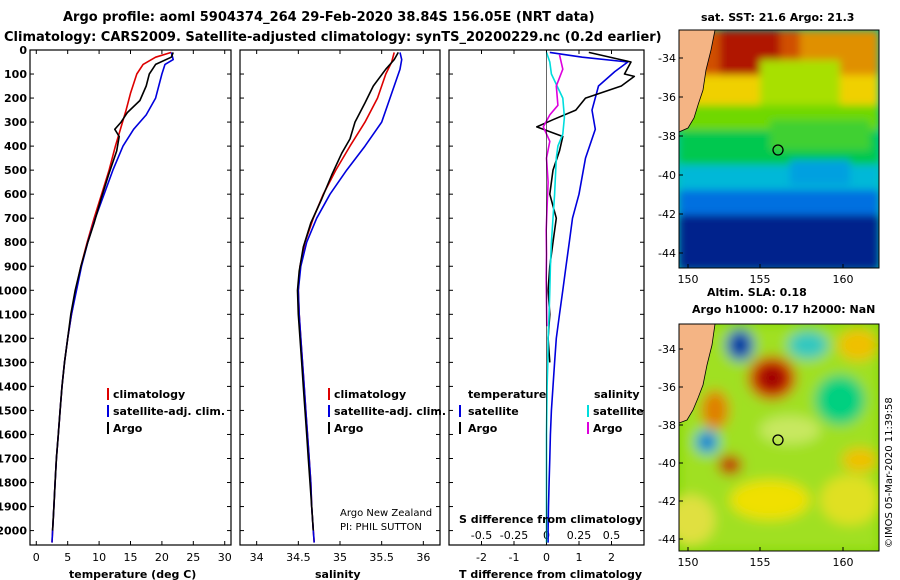 This screenshot has width=900, height=580. What do you see at coordinates (99, 557) in the screenshot?
I see `x-tick-label: 10` at bounding box center [99, 557].